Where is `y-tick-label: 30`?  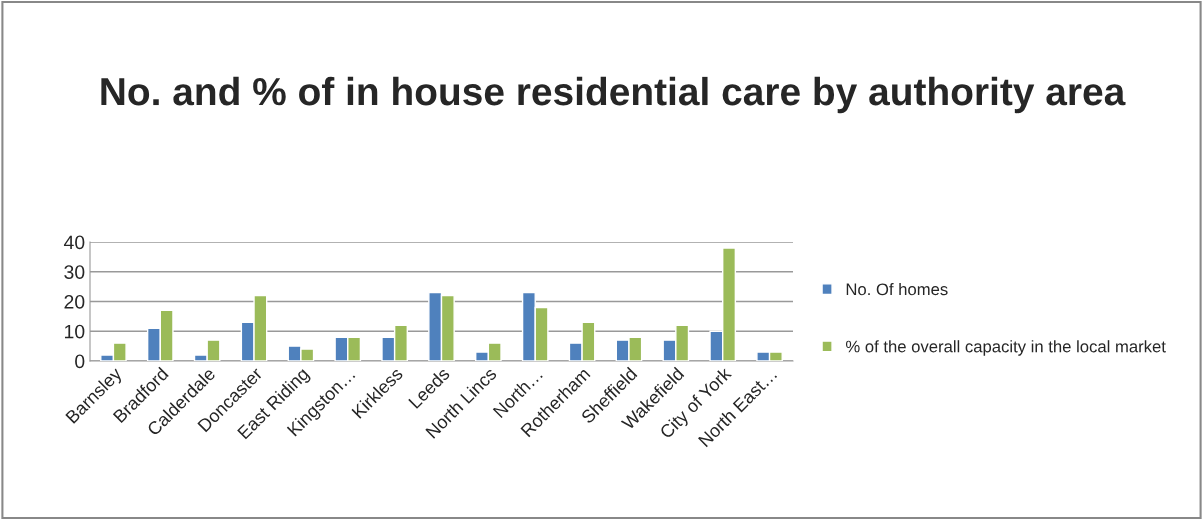 y-tick-label: 30 is located at coordinates (74, 272).